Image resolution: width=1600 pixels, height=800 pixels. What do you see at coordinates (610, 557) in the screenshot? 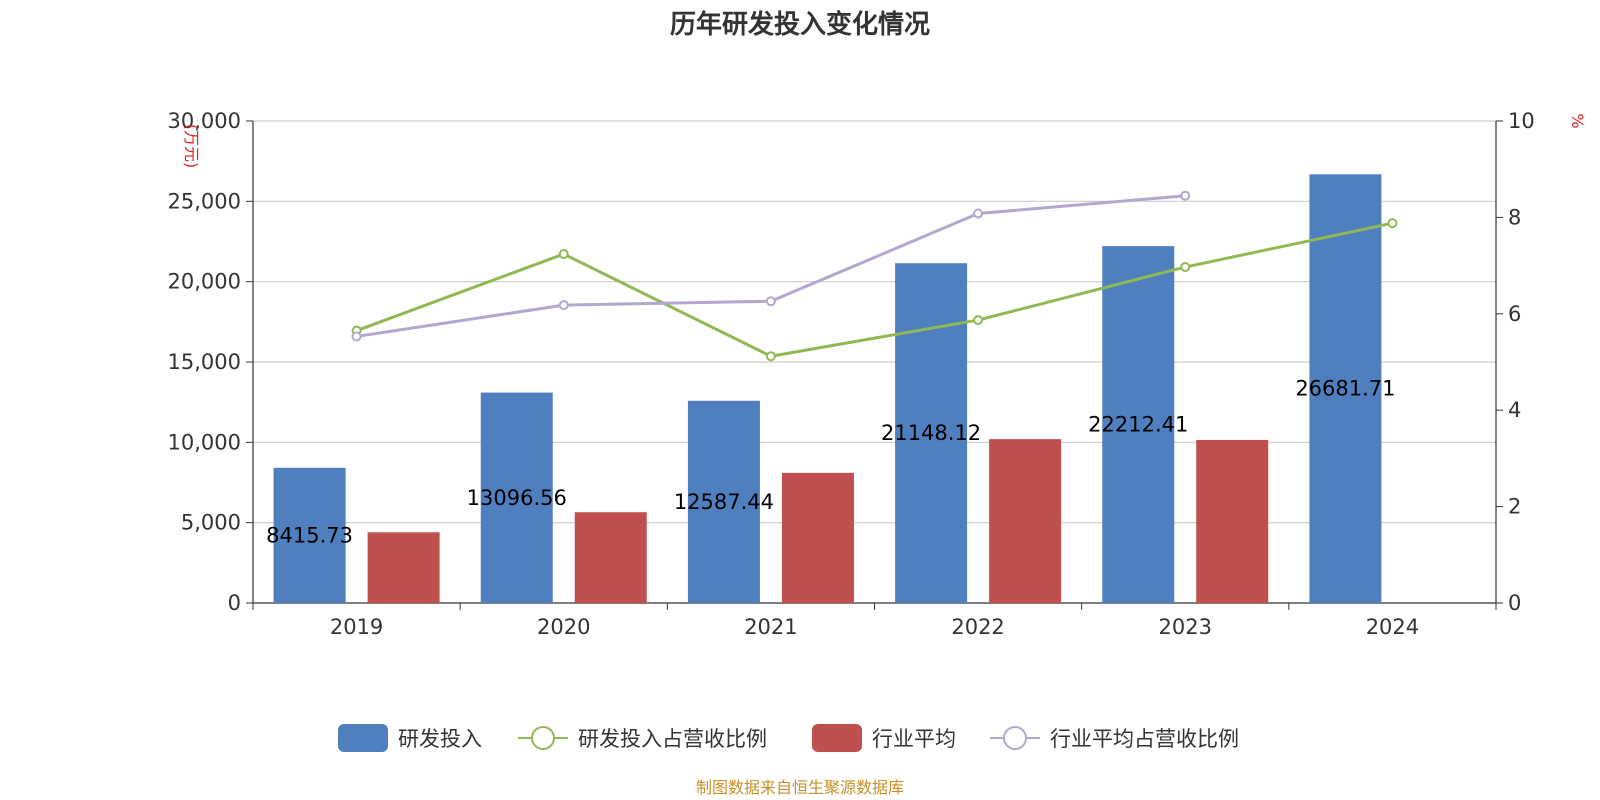
I see `bar-industry-2020` at bounding box center [610, 557].